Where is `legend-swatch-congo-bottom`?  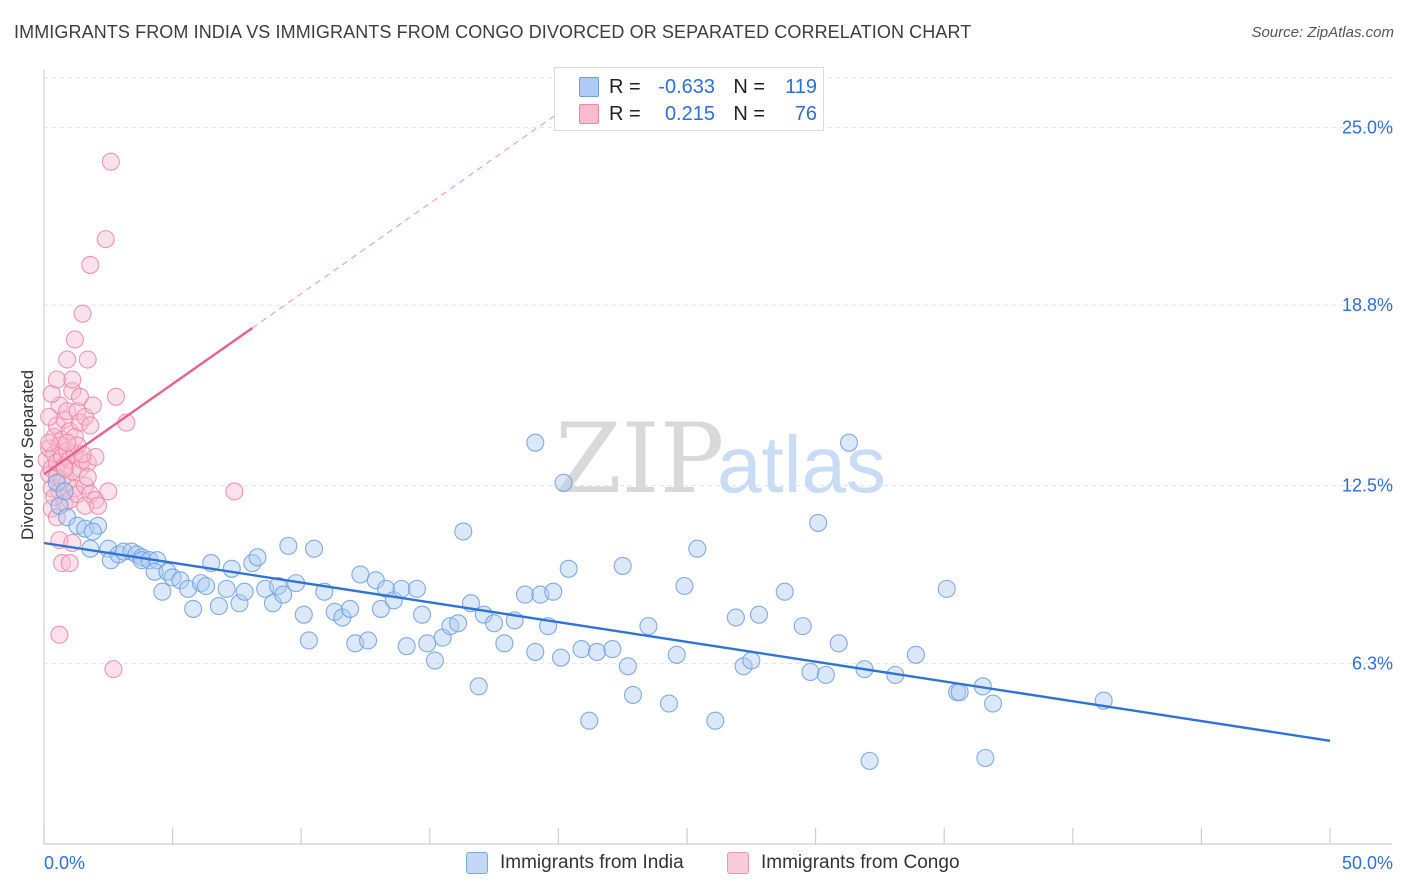
legend-swatch-congo-bottom is located at coordinates (738, 863).